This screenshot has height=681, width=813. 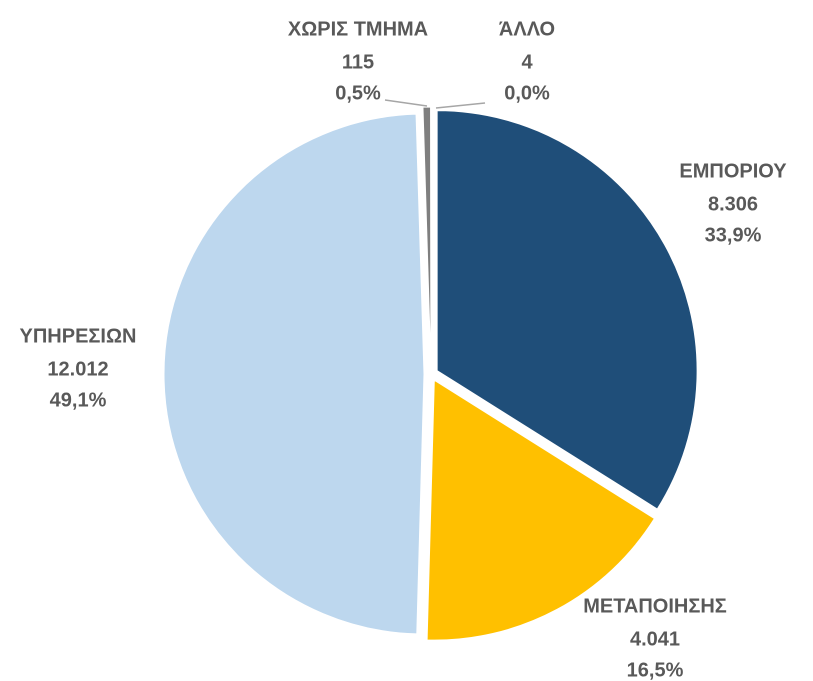 I want to click on slice-percent: 0,0%, so click(x=527, y=93).